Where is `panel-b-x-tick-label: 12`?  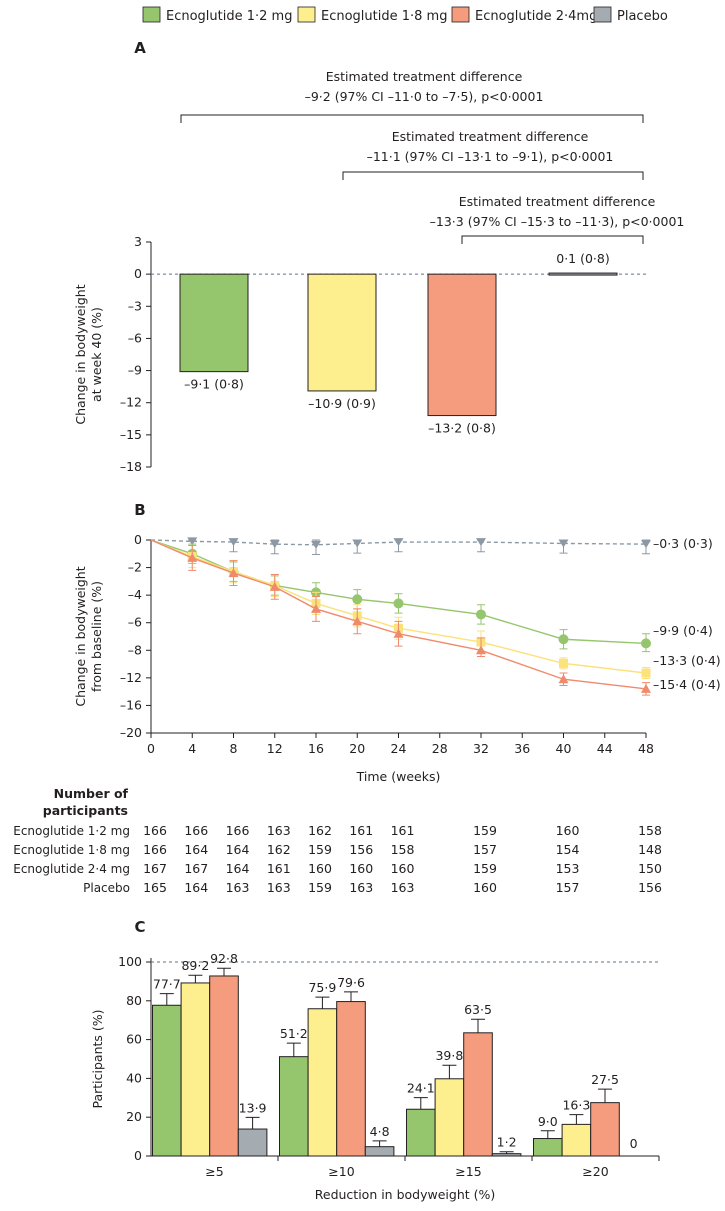
panel-b-x-tick-label: 12 is located at coordinates (275, 748).